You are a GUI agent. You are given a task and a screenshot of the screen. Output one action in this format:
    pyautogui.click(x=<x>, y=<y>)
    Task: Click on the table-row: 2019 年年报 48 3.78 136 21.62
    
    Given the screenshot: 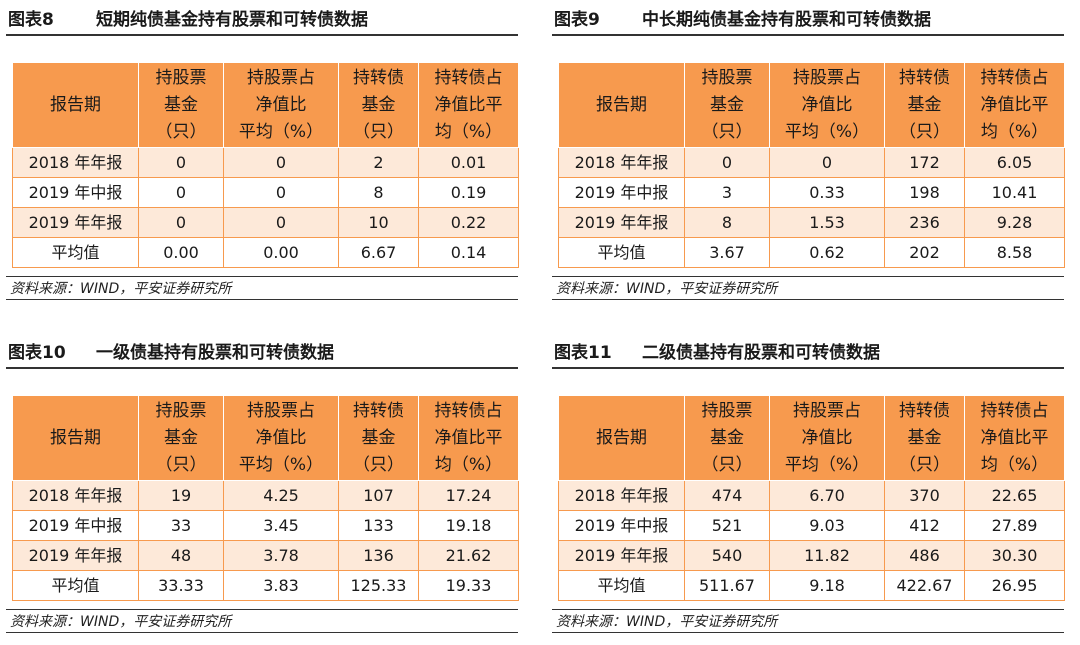 What is the action you would take?
    pyautogui.click(x=265, y=555)
    